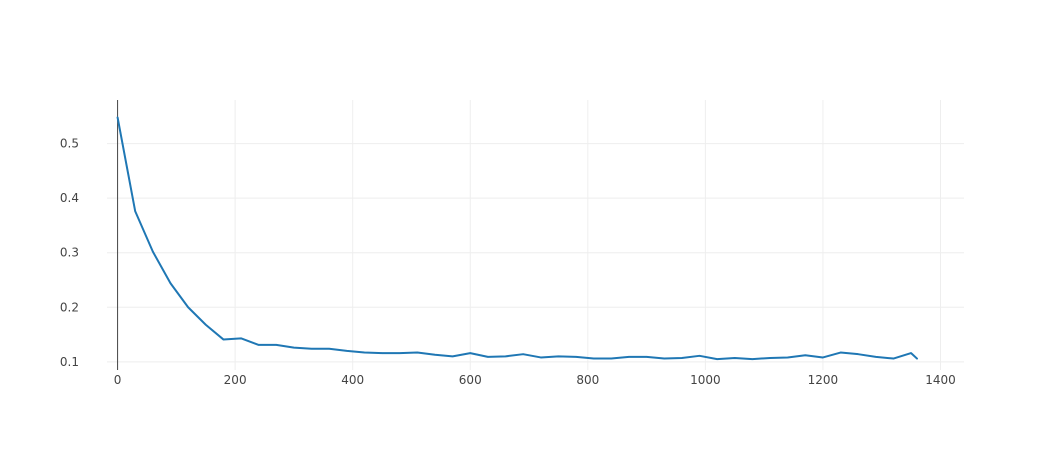  Describe the element at coordinates (352, 380) in the screenshot. I see `x-tick-label: 400` at that location.